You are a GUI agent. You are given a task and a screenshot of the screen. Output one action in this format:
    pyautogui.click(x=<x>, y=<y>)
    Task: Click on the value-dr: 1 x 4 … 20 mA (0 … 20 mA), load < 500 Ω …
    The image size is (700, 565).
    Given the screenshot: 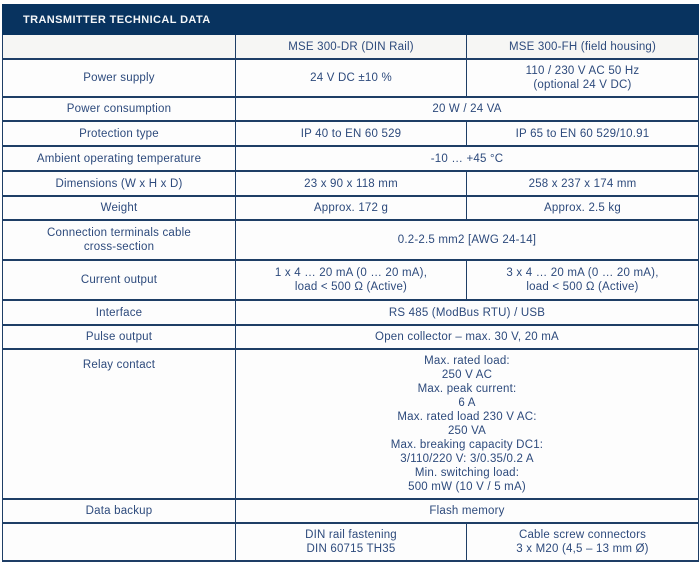 What is the action you would take?
    pyautogui.click(x=351, y=280)
    